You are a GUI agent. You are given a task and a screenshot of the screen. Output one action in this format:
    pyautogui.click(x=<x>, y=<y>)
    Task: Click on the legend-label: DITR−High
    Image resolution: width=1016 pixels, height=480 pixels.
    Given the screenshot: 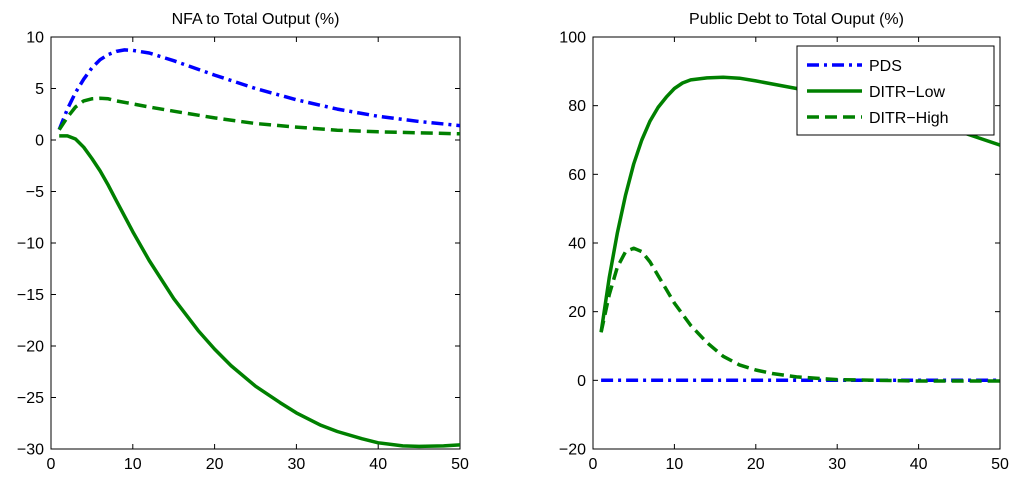 What is the action you would take?
    pyautogui.click(x=909, y=118)
    